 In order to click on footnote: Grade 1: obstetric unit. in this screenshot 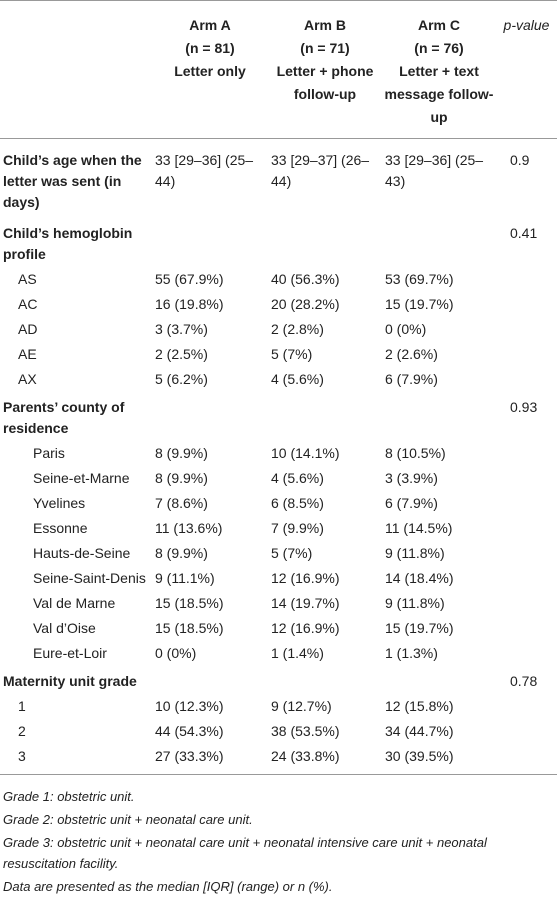, I will do `click(69, 796)`.